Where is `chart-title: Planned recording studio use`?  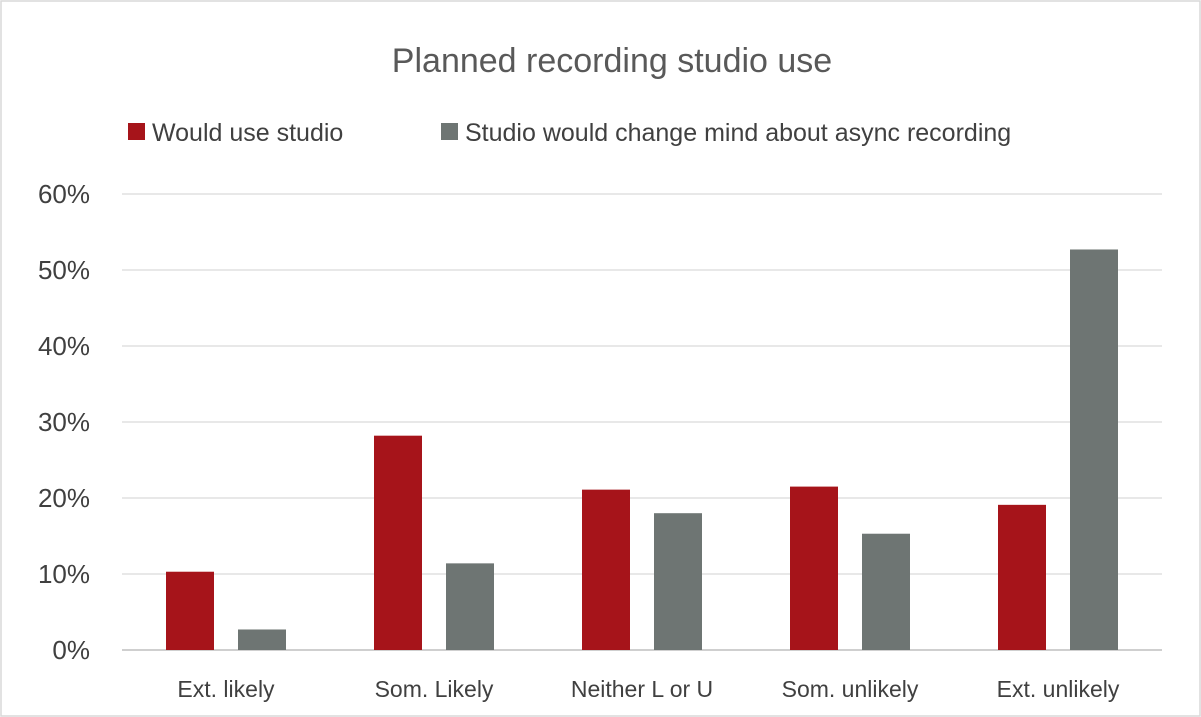 chart-title: Planned recording studio use is located at coordinates (612, 61).